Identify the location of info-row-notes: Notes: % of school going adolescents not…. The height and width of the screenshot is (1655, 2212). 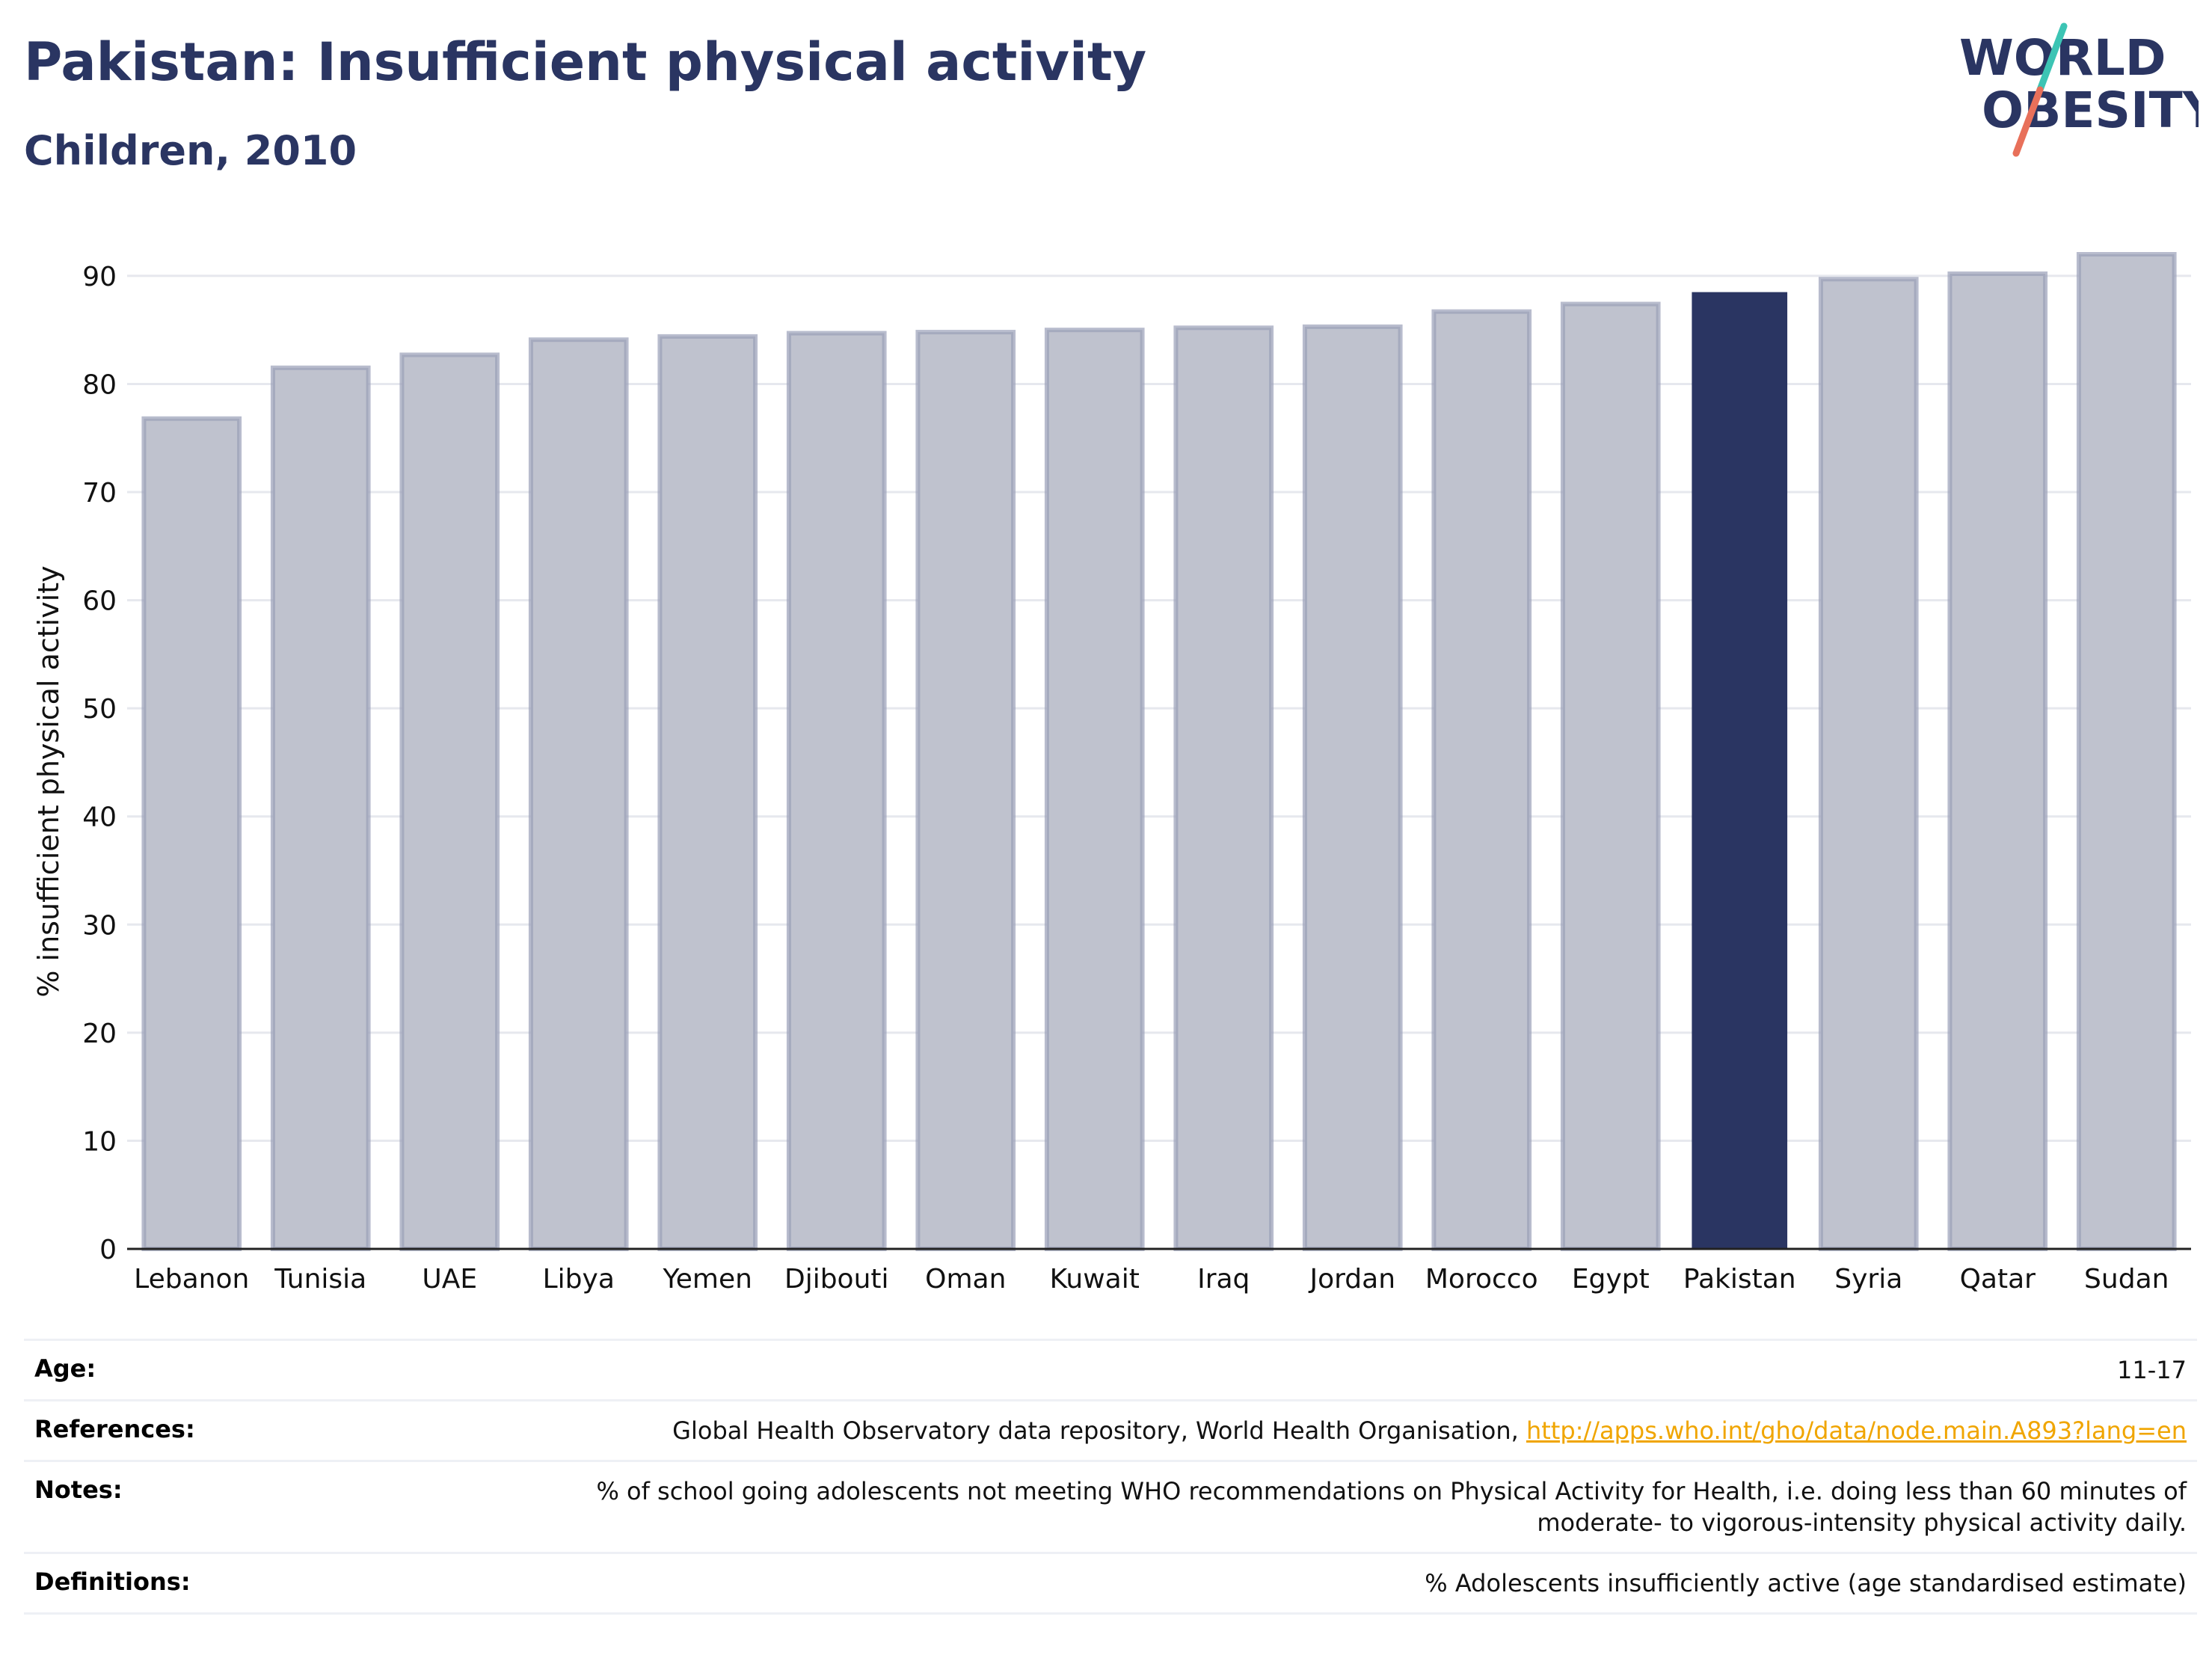
(1110, 1506).